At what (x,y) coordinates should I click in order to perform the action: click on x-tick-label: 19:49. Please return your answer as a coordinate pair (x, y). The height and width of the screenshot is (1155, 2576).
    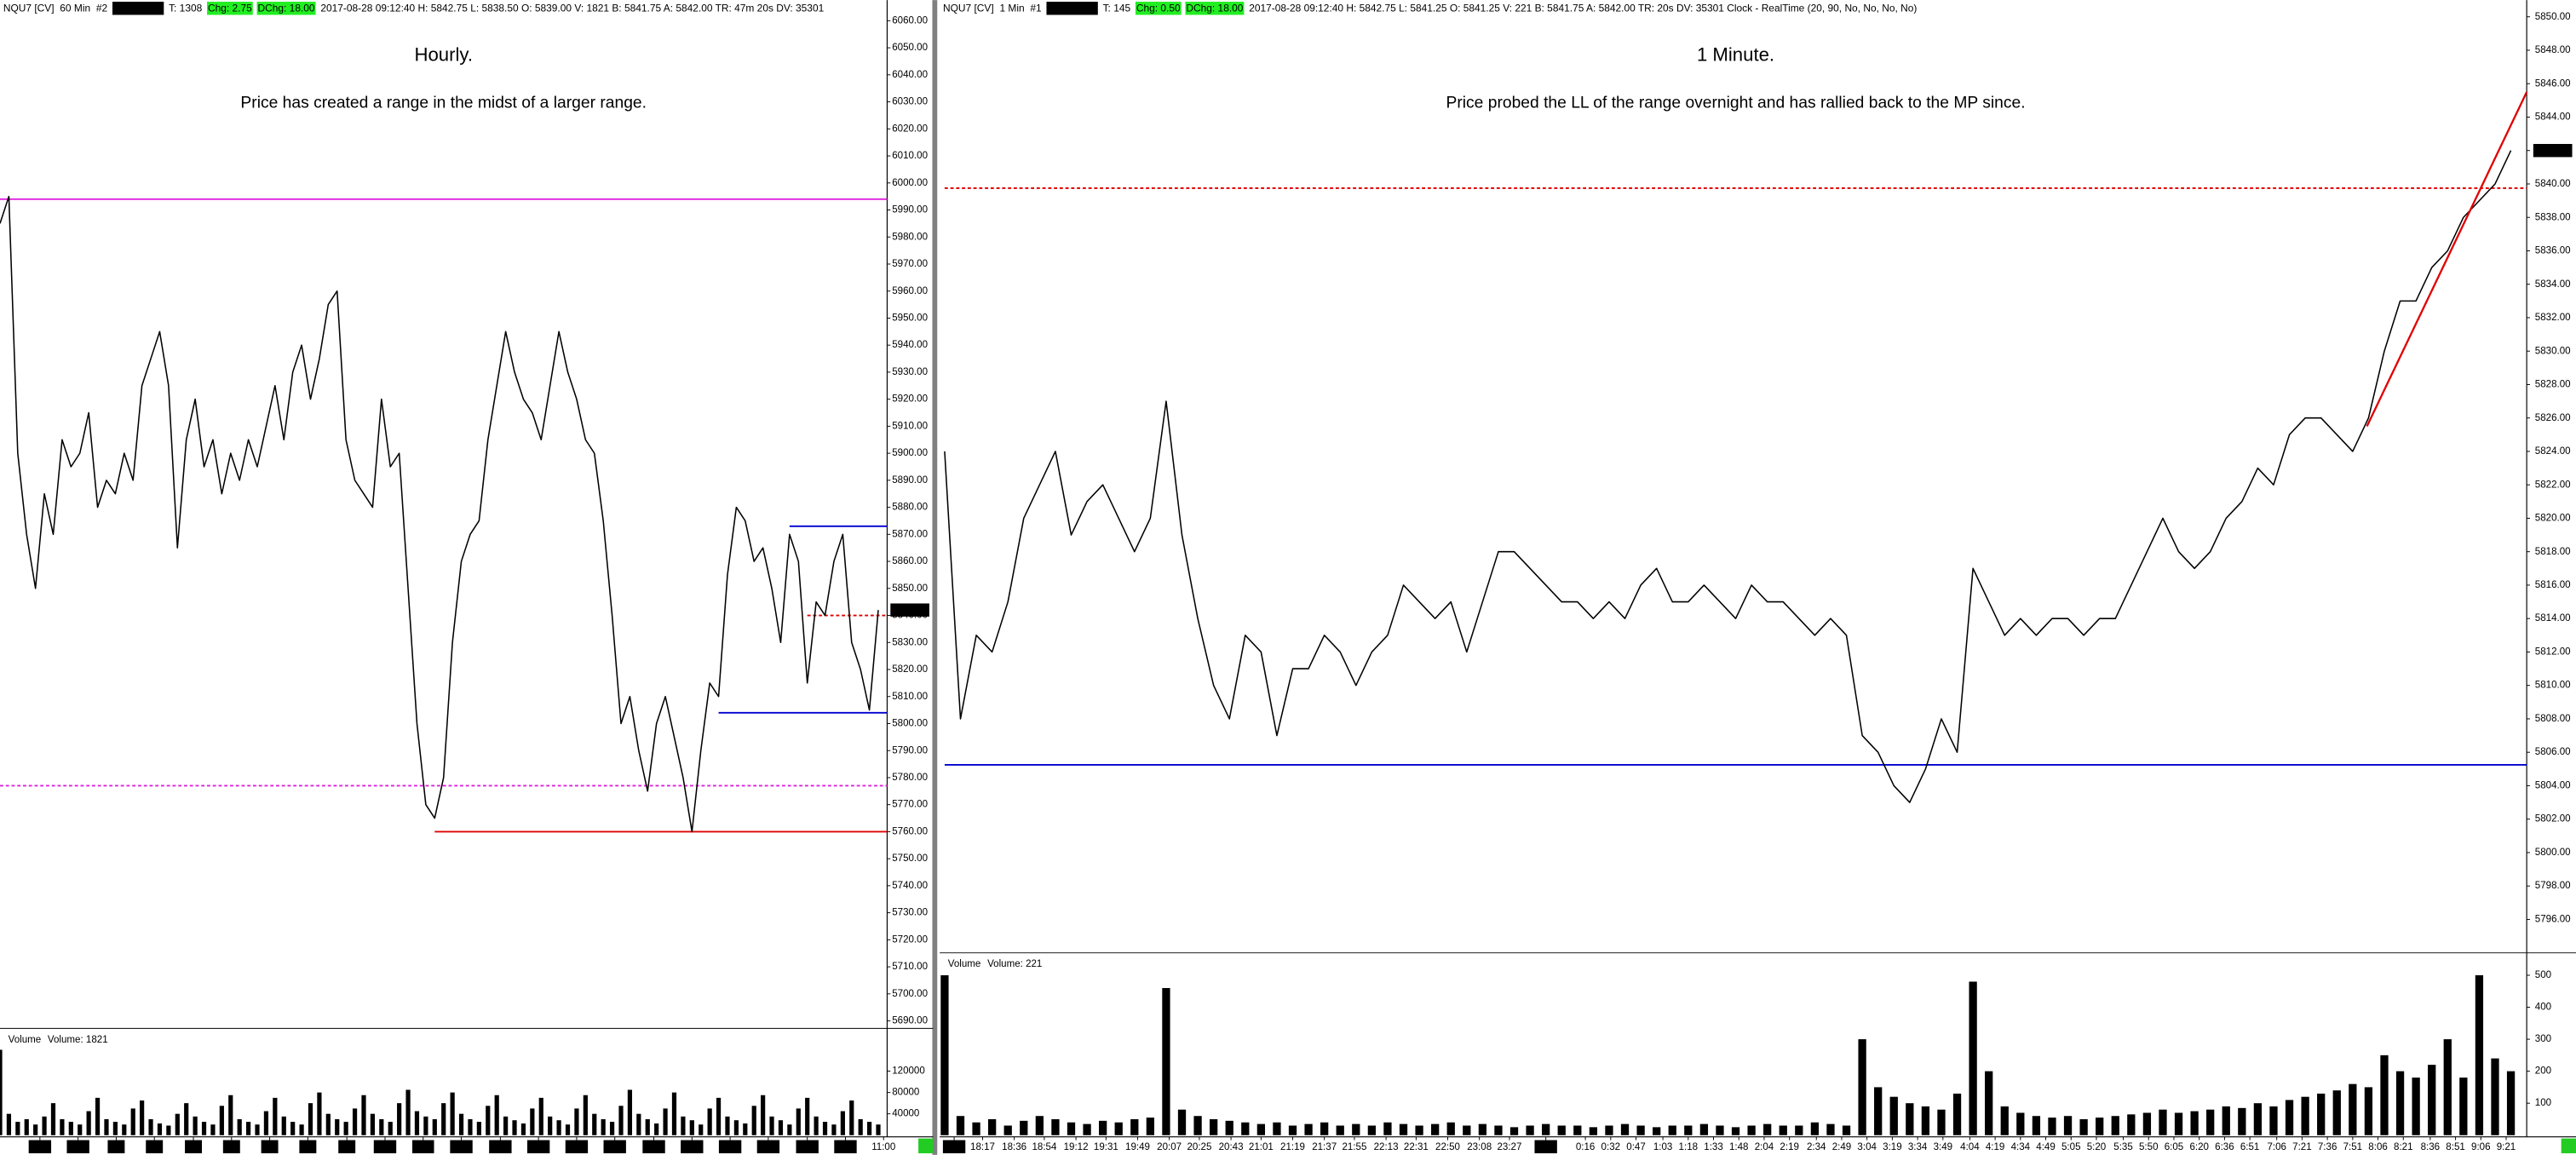
    Looking at the image, I should click on (1137, 1147).